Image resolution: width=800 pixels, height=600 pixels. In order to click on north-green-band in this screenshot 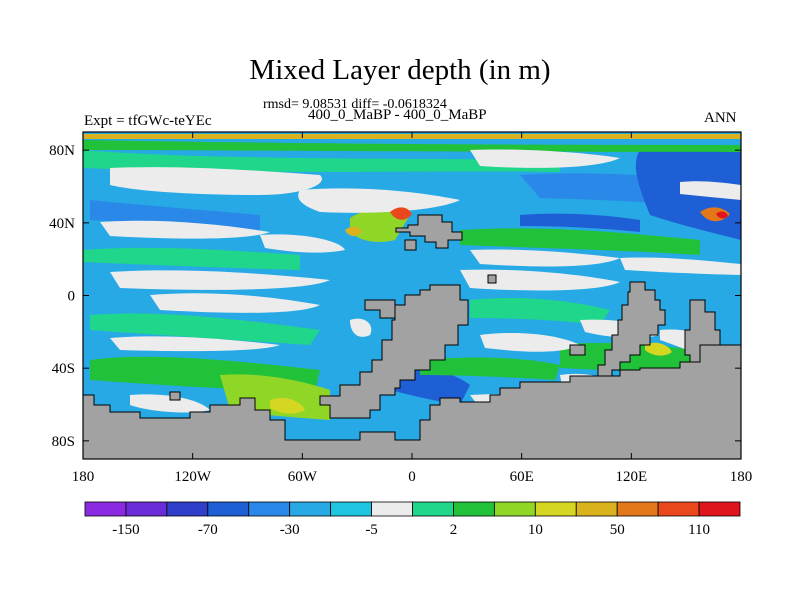, I will do `click(321, 161)`.